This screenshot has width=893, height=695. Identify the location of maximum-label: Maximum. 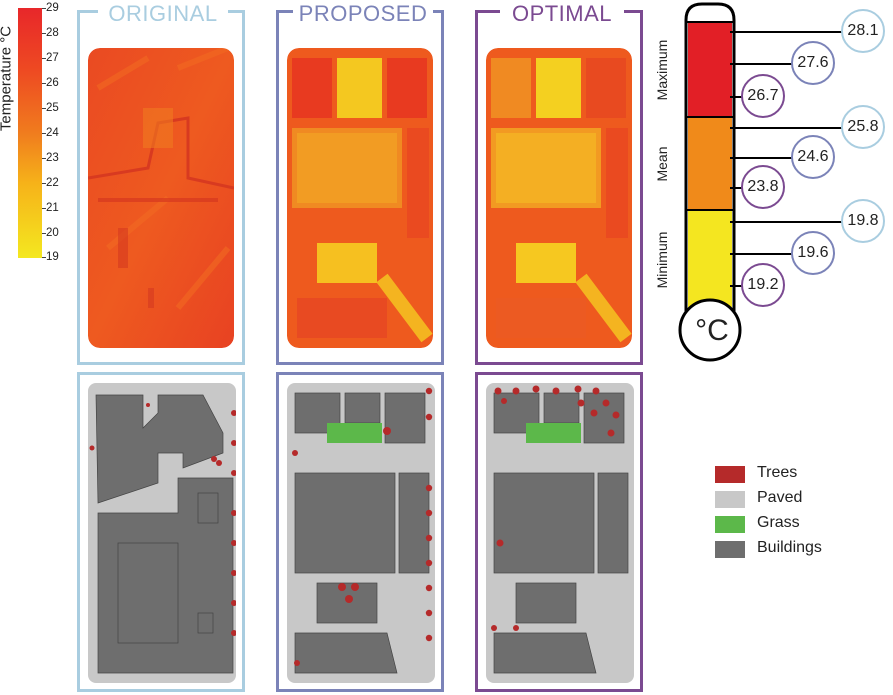
(662, 70).